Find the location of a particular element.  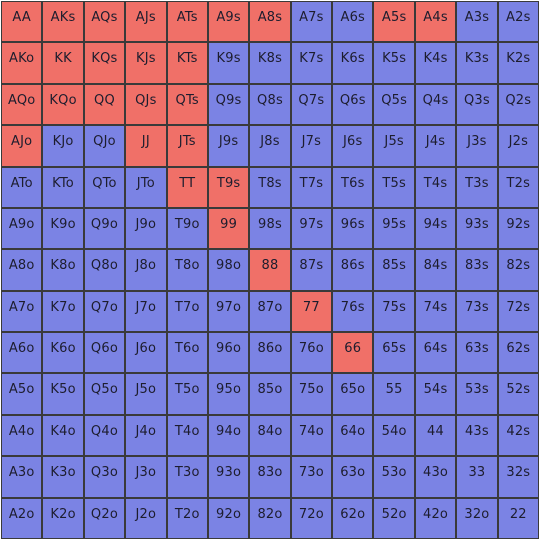

hand-cell-kk: KK is located at coordinates (63, 63).